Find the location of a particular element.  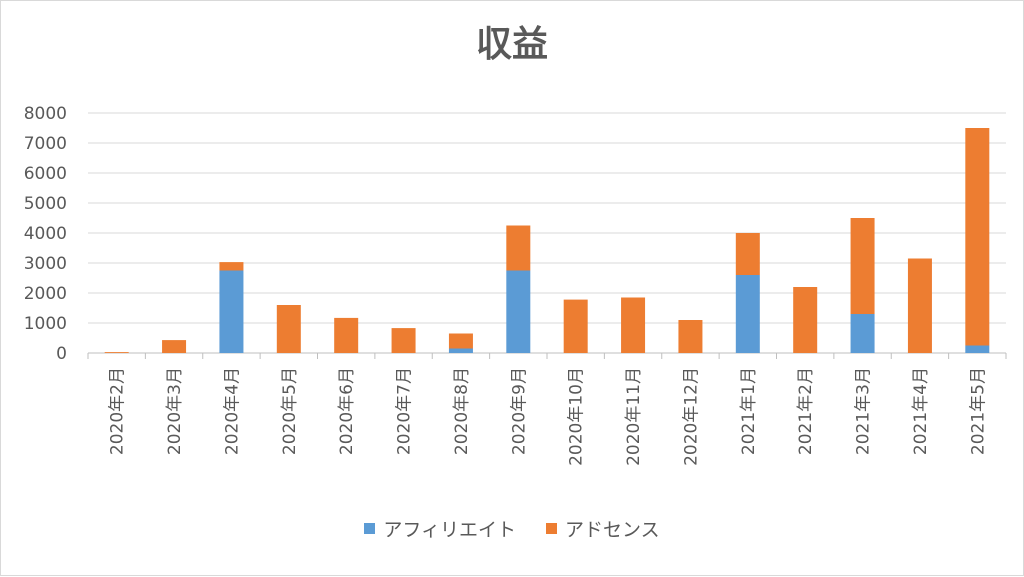

y-tick-label: 0 is located at coordinates (61, 354).